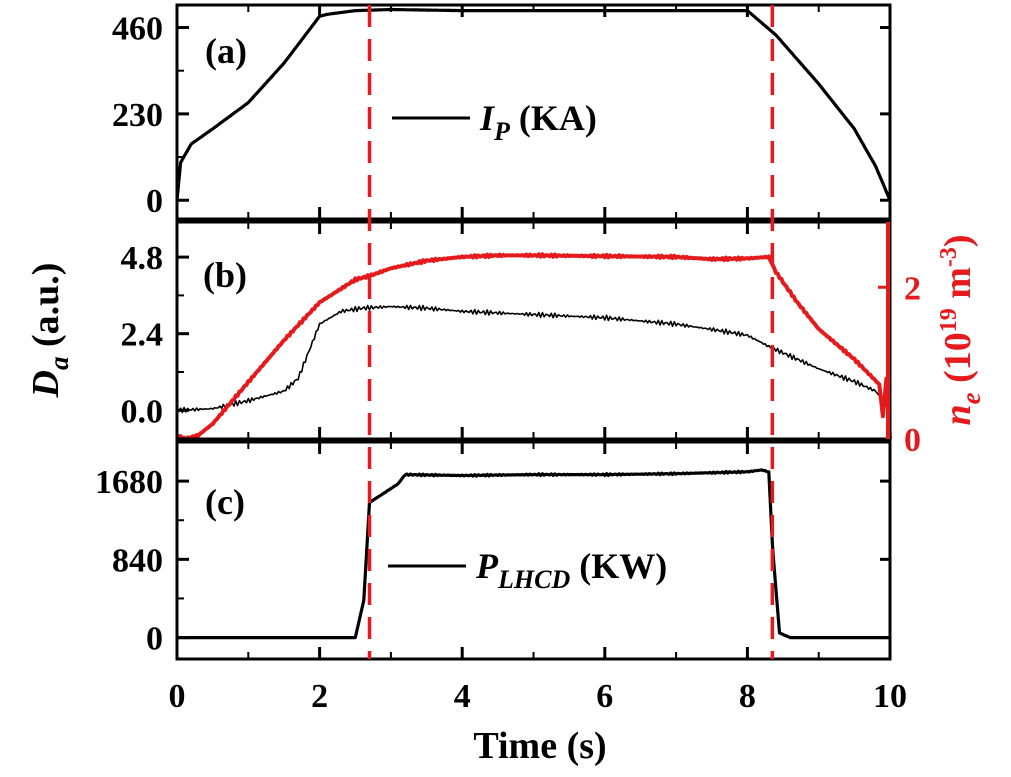 The height and width of the screenshot is (777, 1011). Describe the element at coordinates (462, 696) in the screenshot. I see `xtick-label: 4` at that location.